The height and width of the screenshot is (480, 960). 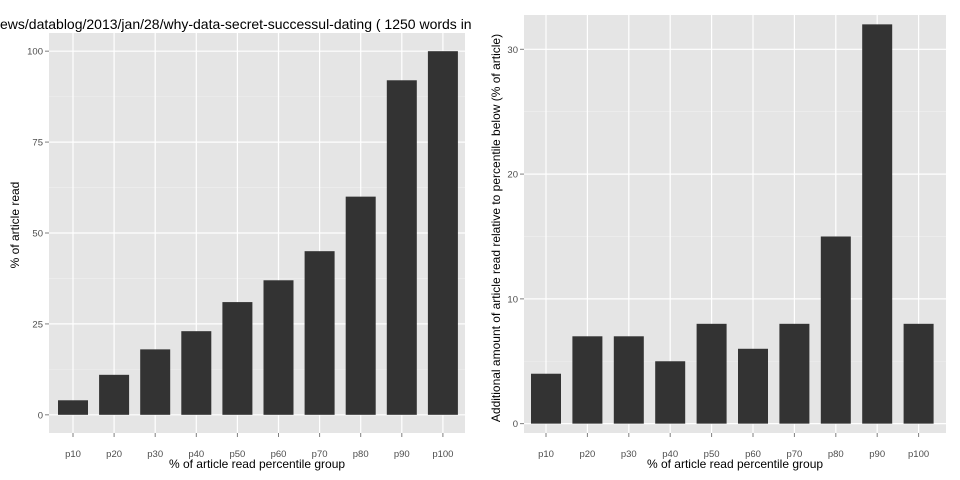 I want to click on y-tick-label: 50, so click(x=37, y=234).